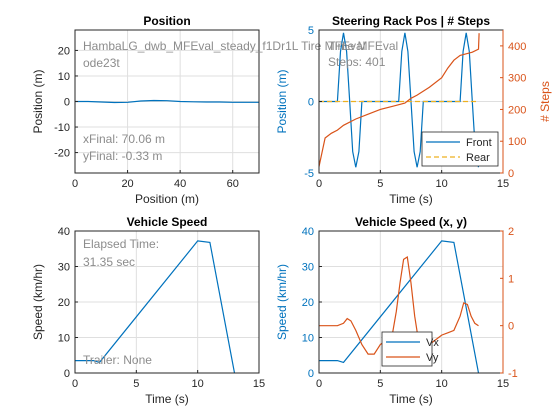 The height and width of the screenshot is (420, 560). Describe the element at coordinates (357, 62) in the screenshot. I see `annotation-steps: Steps: 401` at that location.